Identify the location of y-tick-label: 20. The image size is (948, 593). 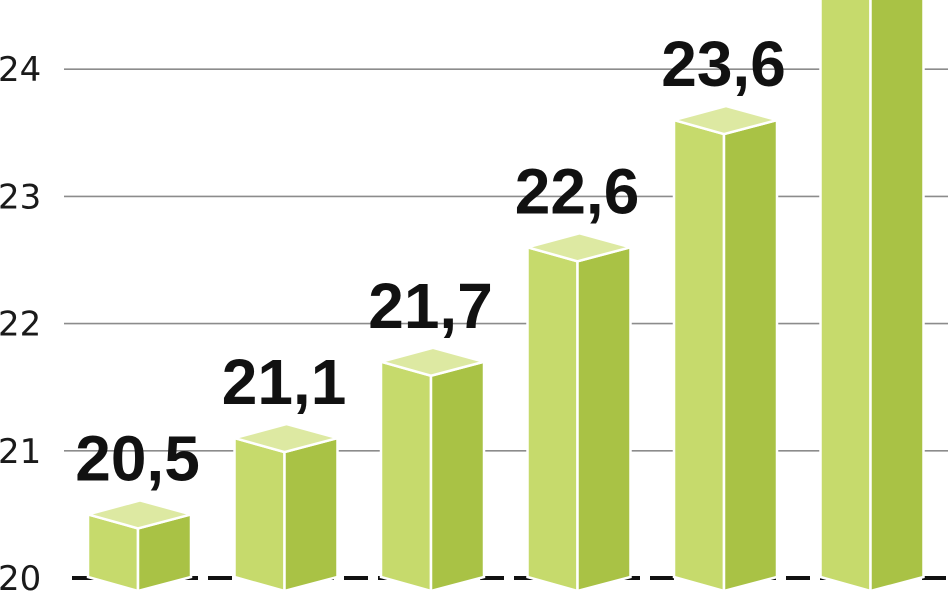
(20, 576).